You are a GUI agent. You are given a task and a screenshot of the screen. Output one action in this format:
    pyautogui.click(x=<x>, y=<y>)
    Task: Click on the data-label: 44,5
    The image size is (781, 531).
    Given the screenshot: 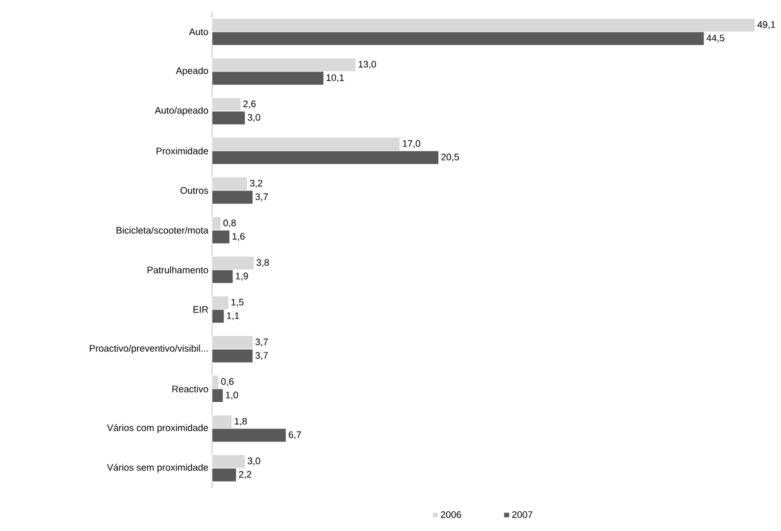 What is the action you would take?
    pyautogui.click(x=715, y=38)
    